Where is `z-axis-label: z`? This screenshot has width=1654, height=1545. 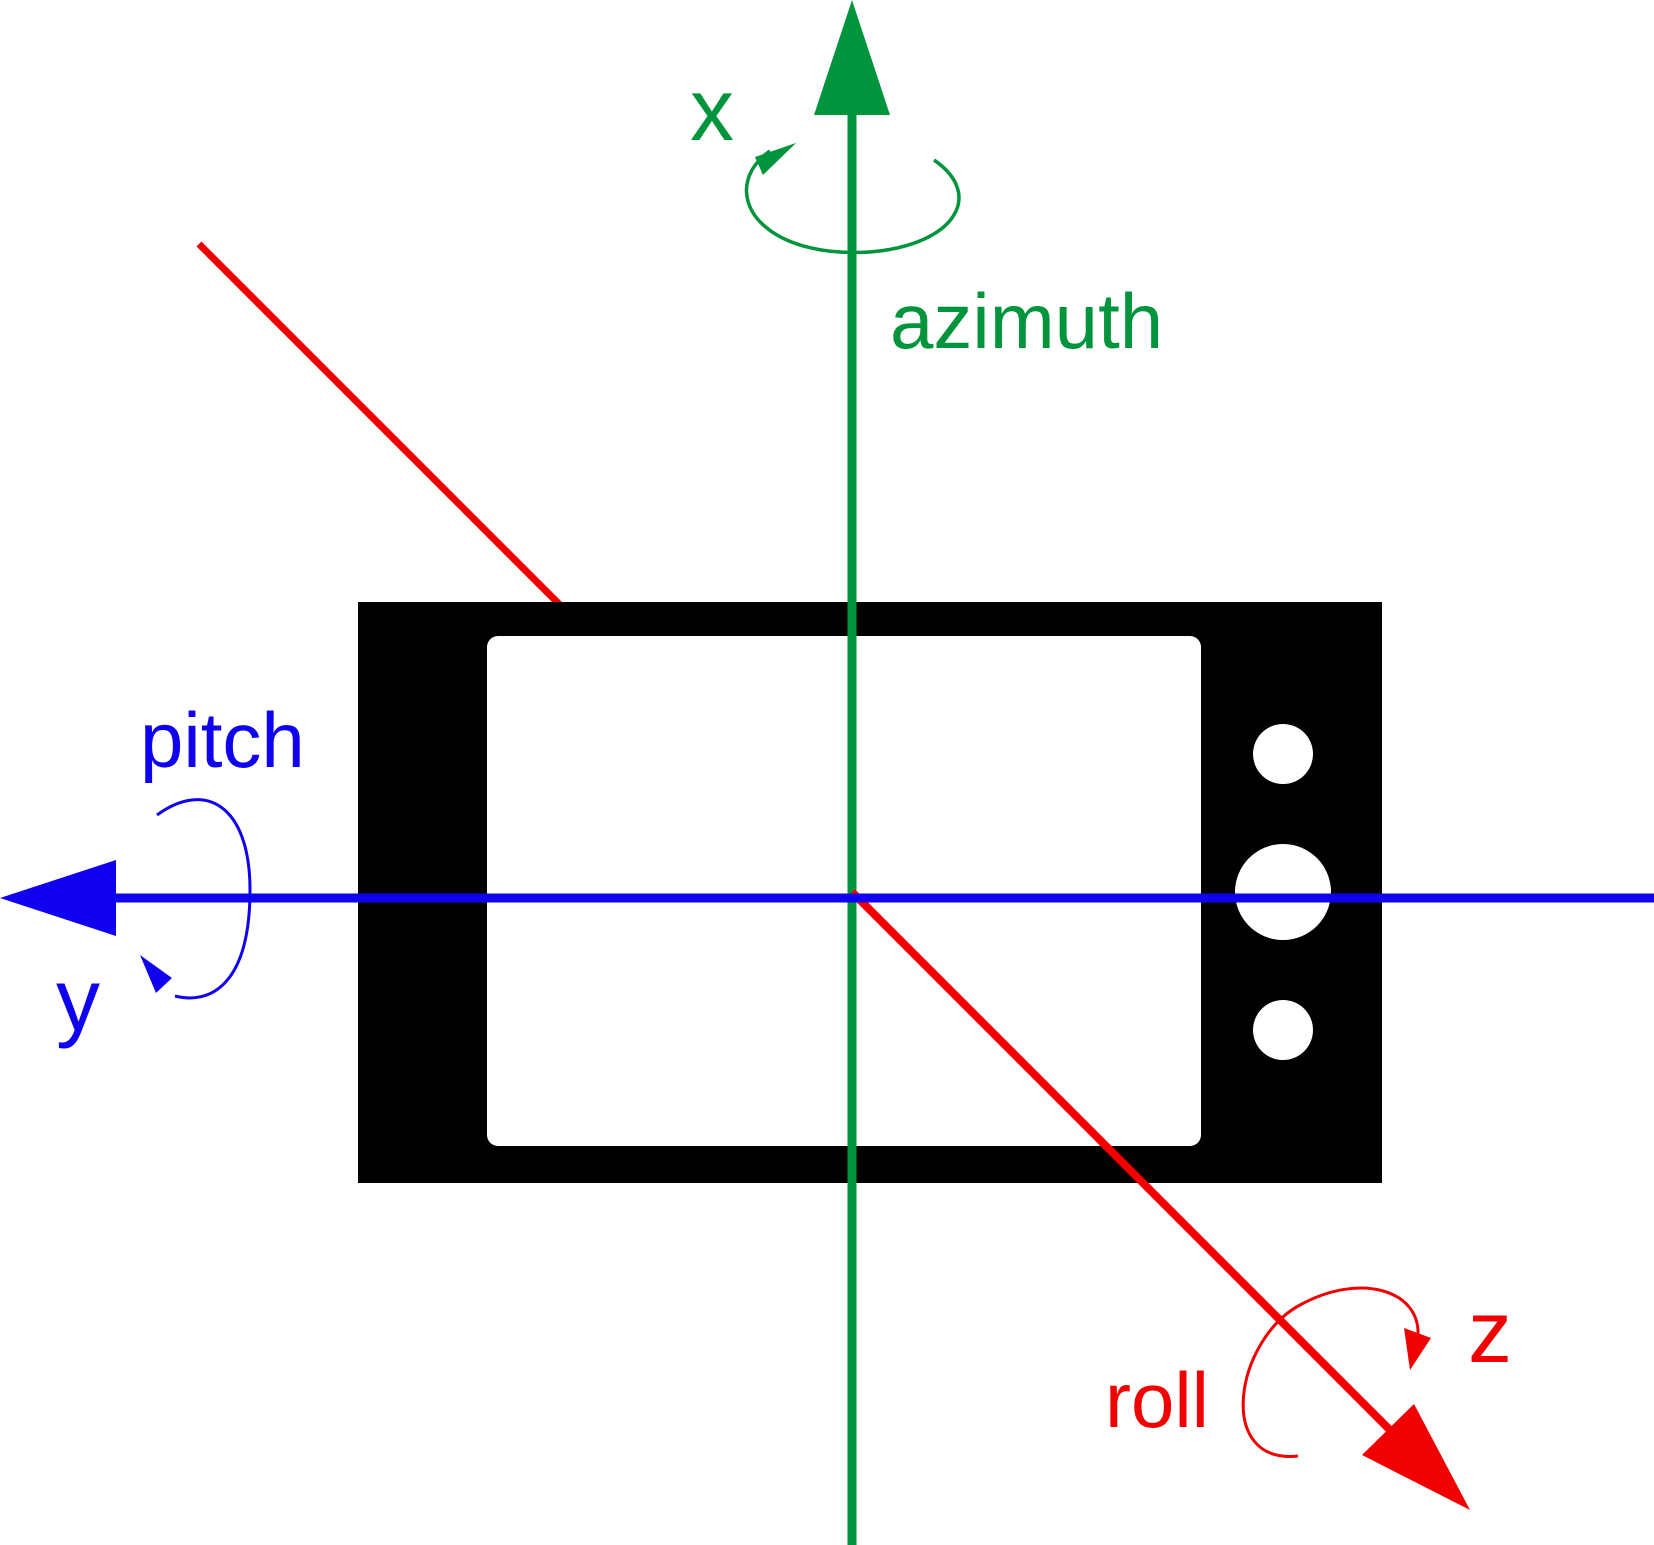 z-axis-label: z is located at coordinates (1490, 1331).